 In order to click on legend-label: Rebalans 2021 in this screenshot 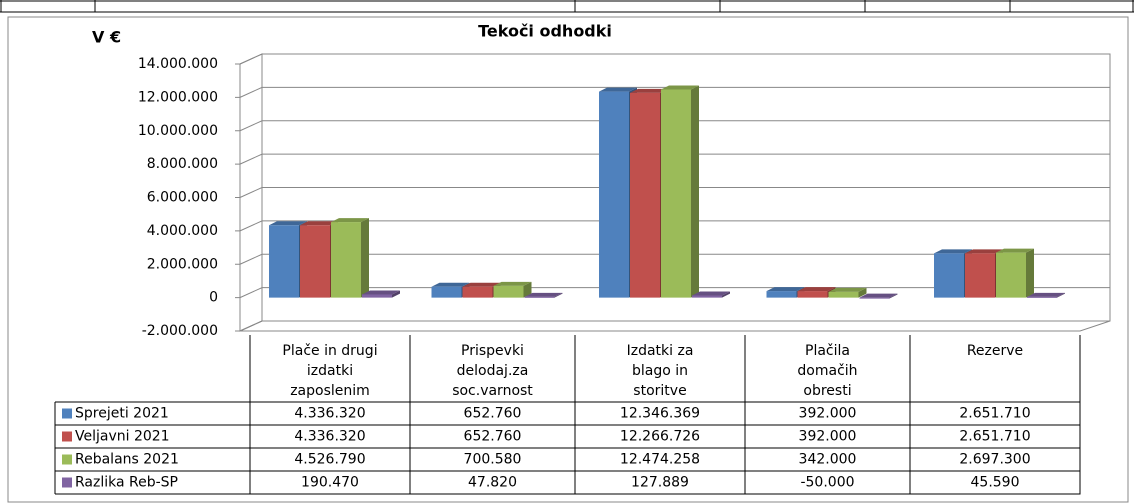, I will do `click(127, 460)`.